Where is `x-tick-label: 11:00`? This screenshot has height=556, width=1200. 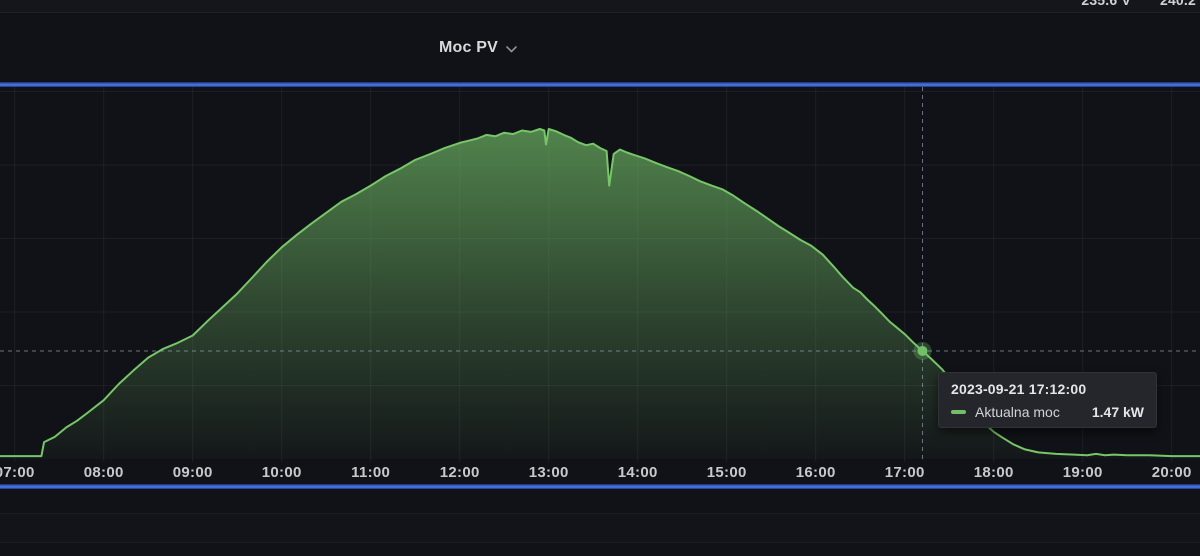
x-tick-label: 11:00 is located at coordinates (371, 472).